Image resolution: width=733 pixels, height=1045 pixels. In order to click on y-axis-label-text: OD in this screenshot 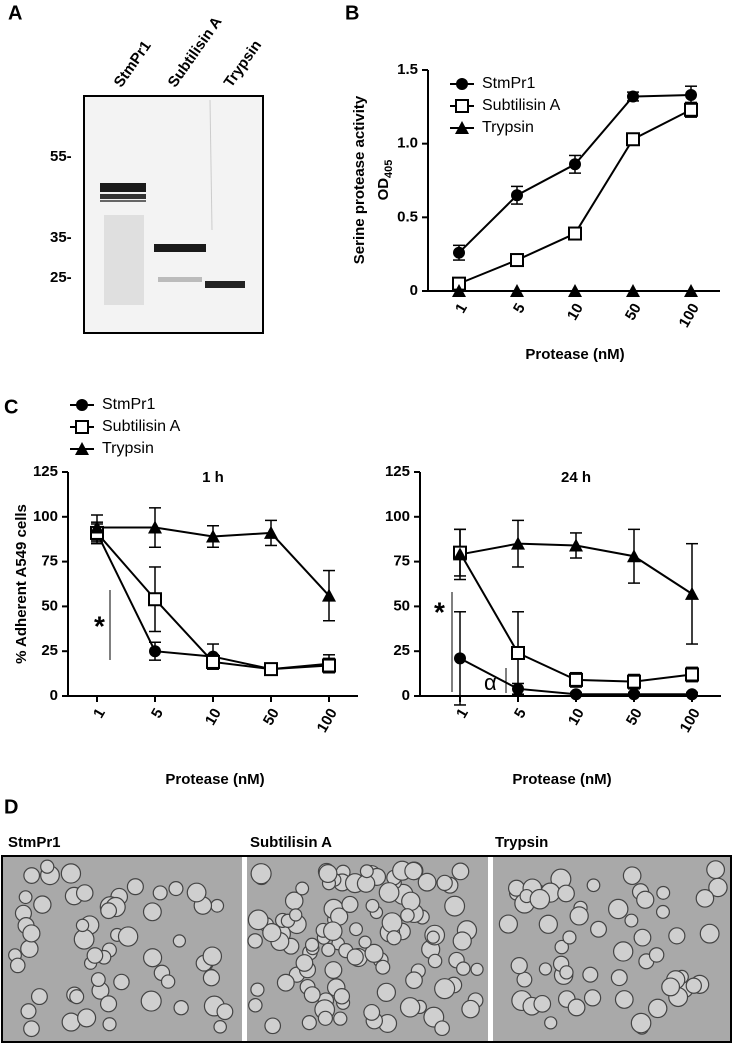, I will do `click(383, 189)`.